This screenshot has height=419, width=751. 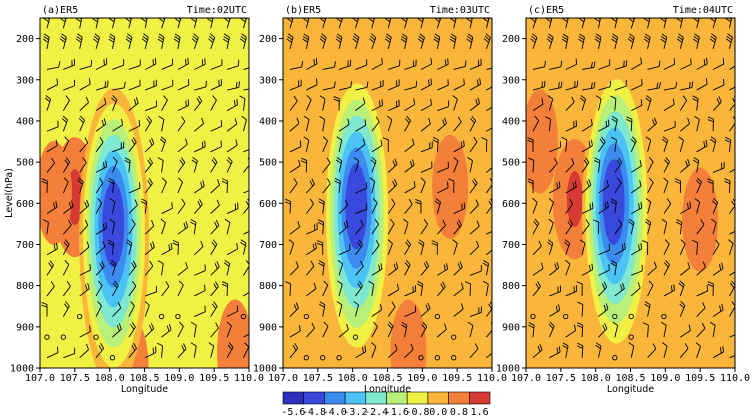 I want to click on x-tick-label: 107.5, so click(x=561, y=378).